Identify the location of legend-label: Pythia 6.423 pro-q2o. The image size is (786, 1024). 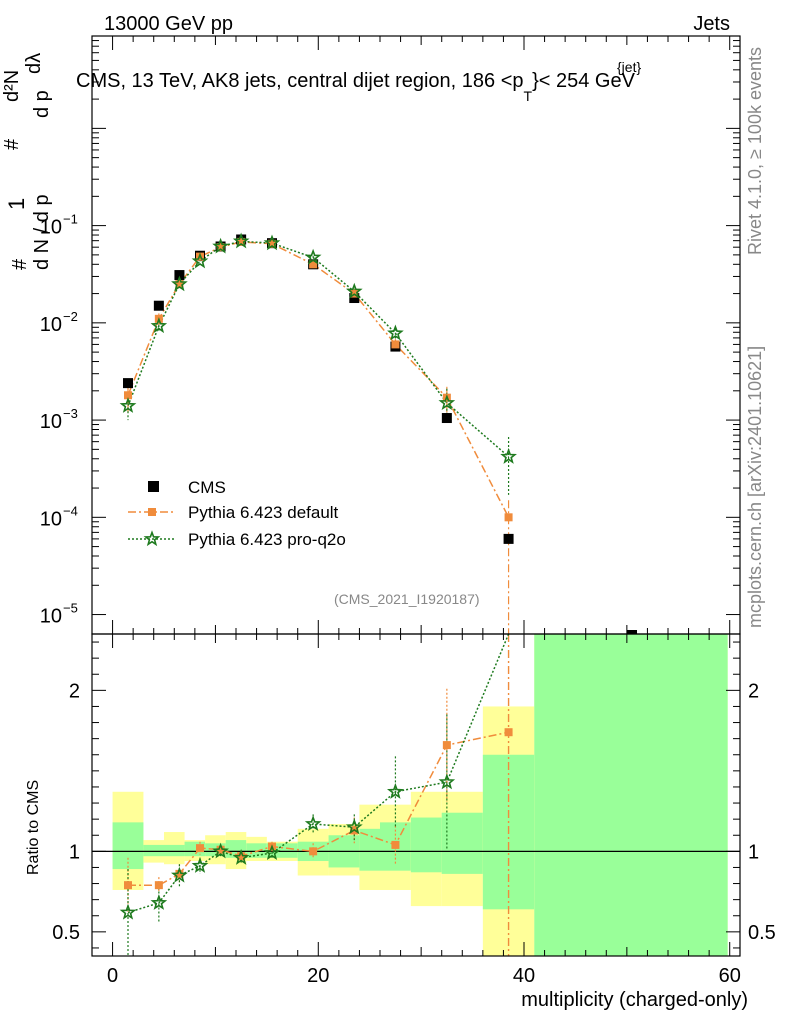
(267, 539).